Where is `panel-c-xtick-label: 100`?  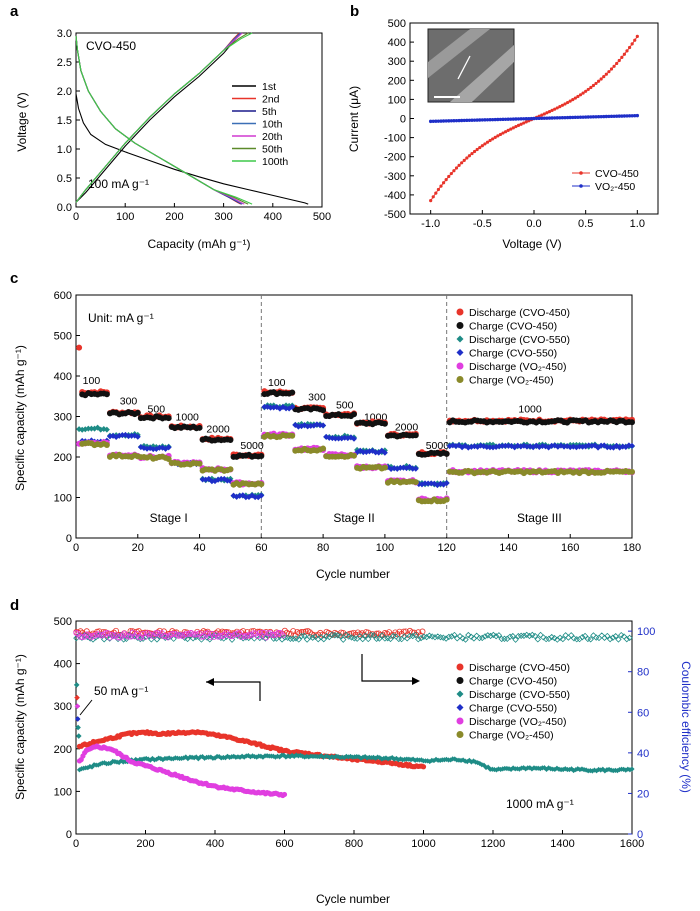 panel-c-xtick-label: 100 is located at coordinates (385, 548).